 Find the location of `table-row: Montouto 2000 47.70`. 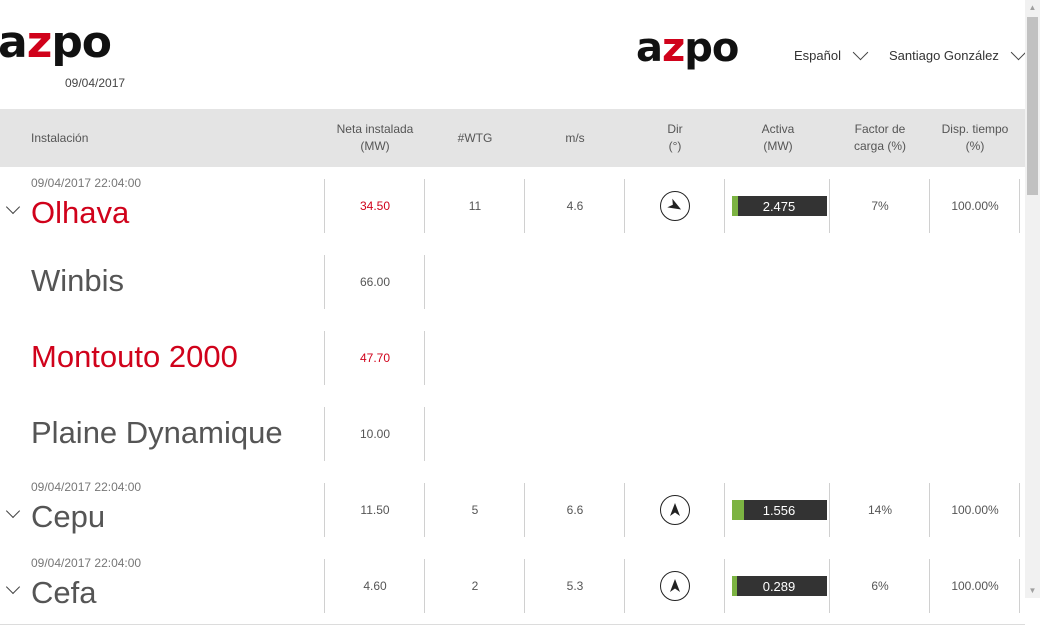

table-row: Montouto 2000 47.70 is located at coordinates (512, 358).